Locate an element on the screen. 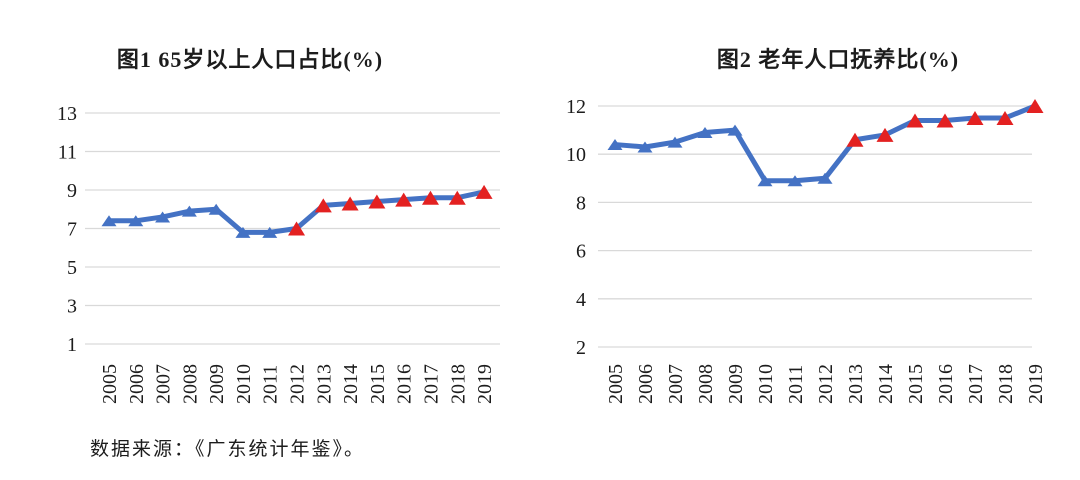 The image size is (1080, 480). y-tick-label: 4 is located at coordinates (581, 300).